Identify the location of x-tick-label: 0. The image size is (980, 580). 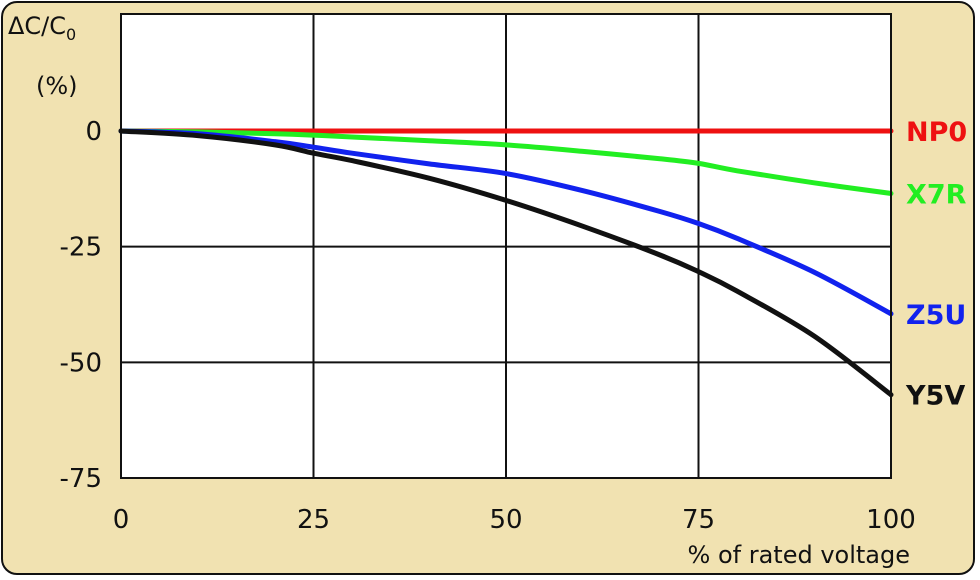
(121, 520).